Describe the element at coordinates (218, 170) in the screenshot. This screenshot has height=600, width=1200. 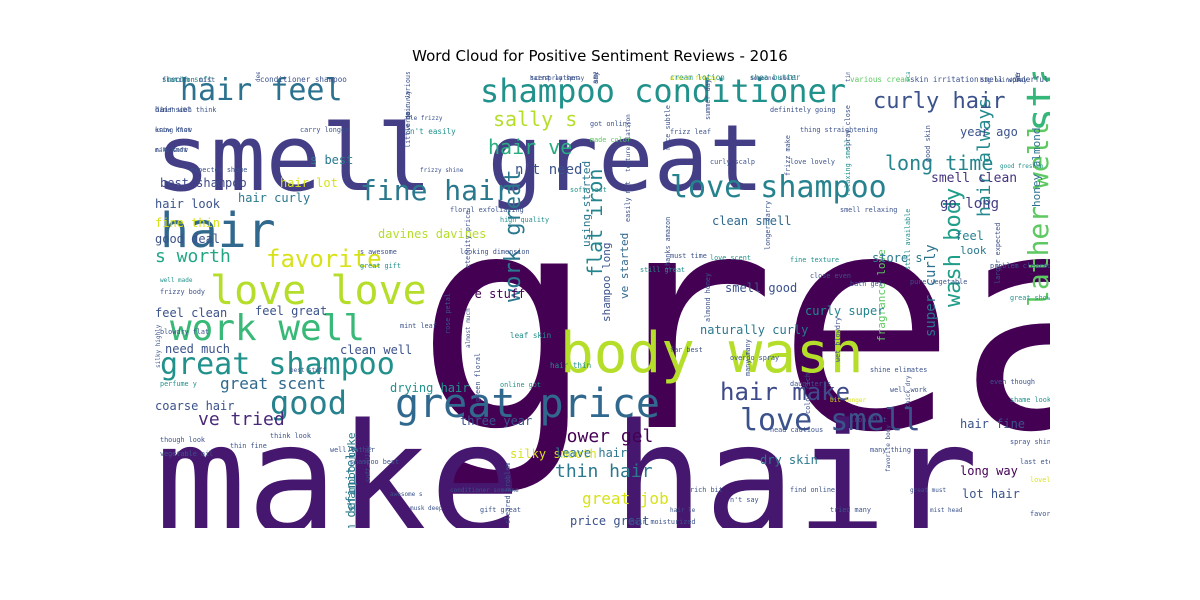
I see `word-expected-shame: expected shame` at that location.